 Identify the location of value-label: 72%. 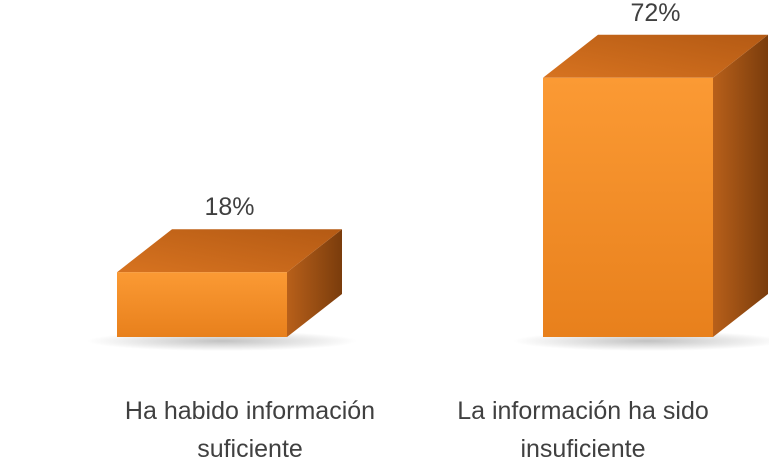
(655, 13).